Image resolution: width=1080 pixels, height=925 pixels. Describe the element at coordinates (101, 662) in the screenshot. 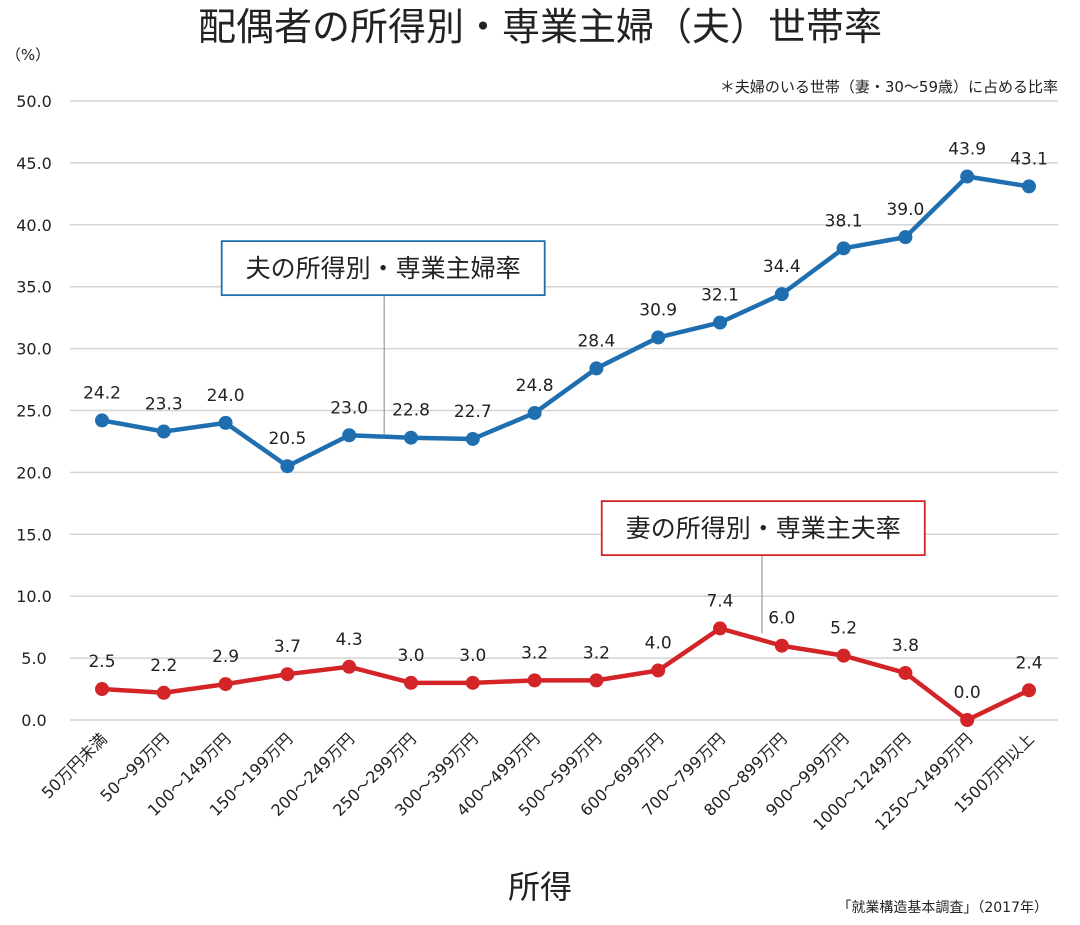

I see `data-label: 2.5` at that location.